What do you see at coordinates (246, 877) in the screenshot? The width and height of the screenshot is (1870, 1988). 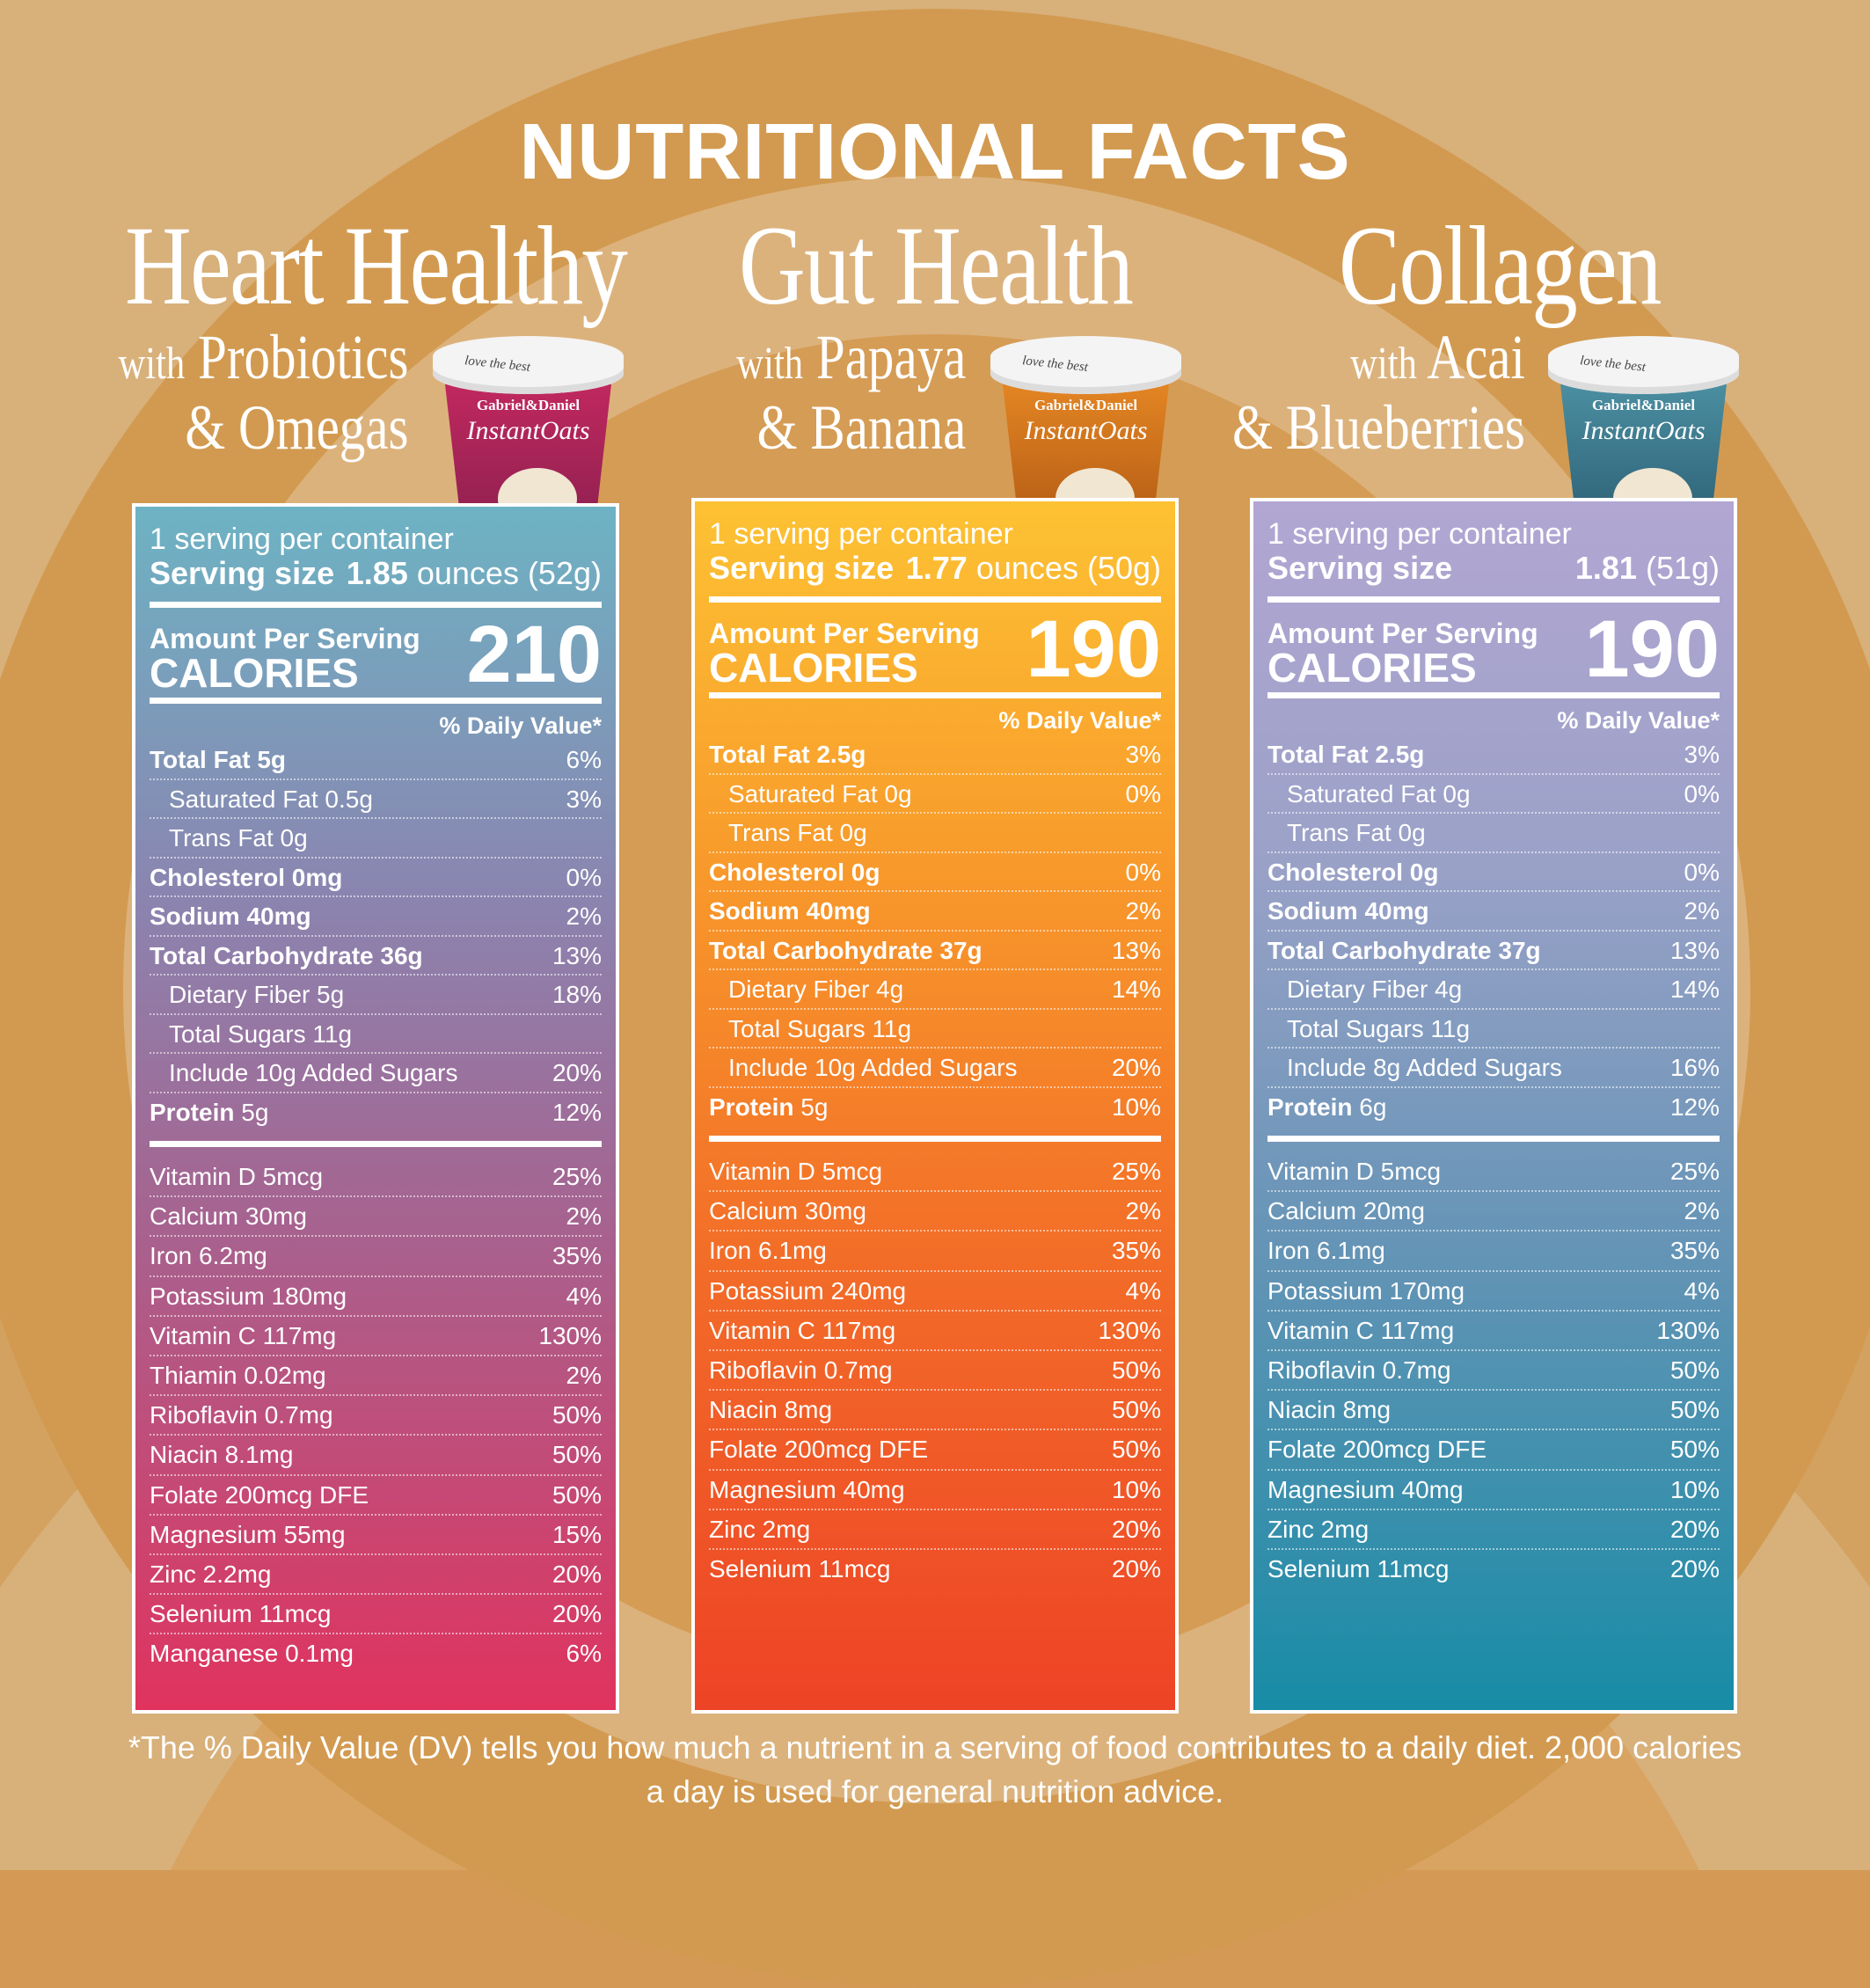 I see `nutrient-label: Cholesterol 0mg` at bounding box center [246, 877].